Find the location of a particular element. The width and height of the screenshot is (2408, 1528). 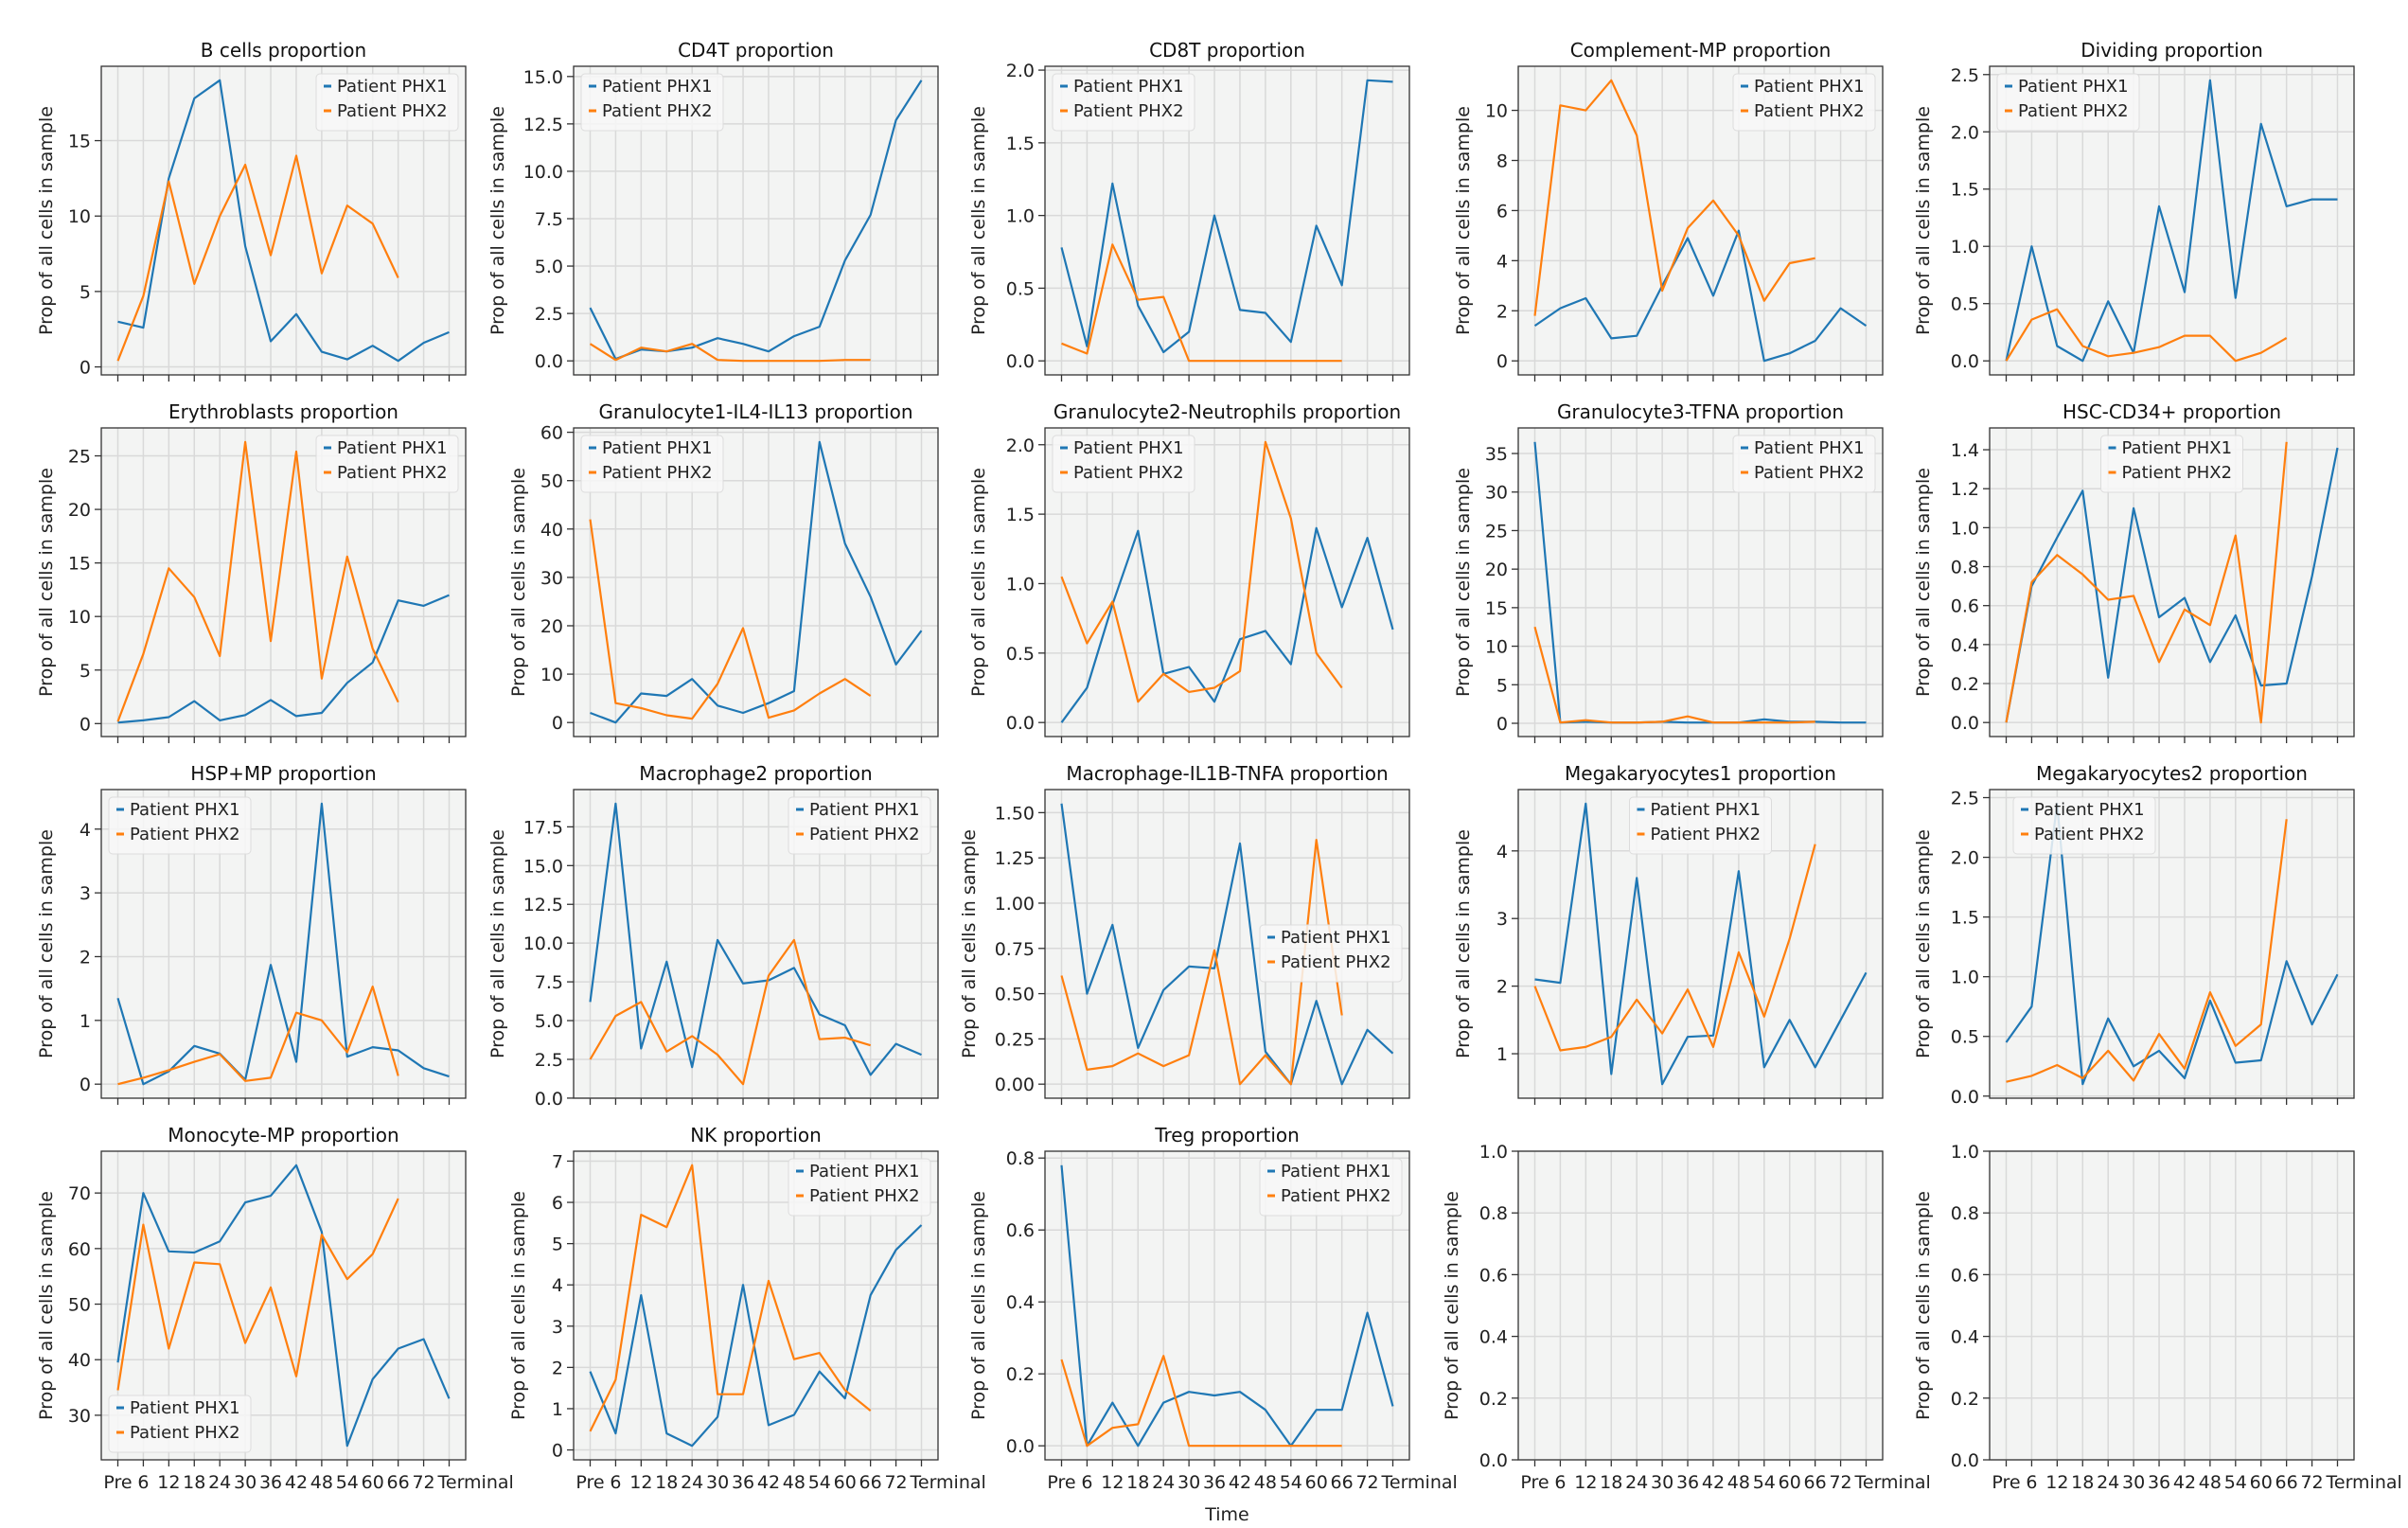

y-tick-label: 2.5 is located at coordinates (549, 1061).